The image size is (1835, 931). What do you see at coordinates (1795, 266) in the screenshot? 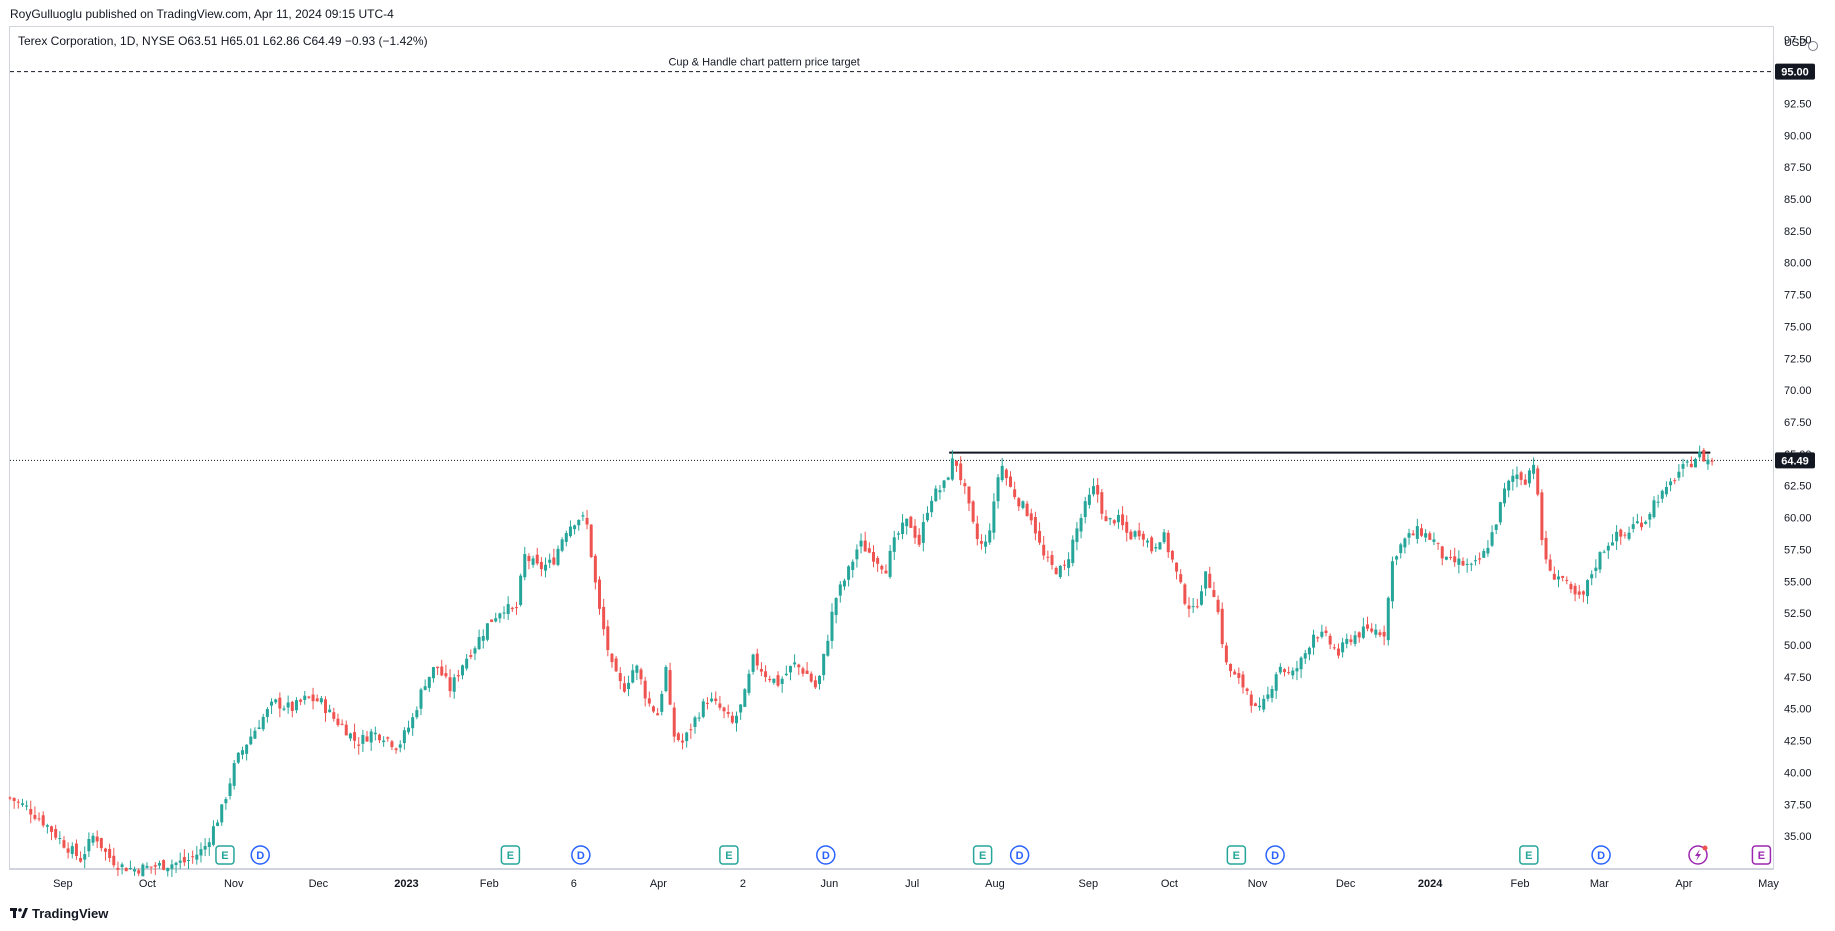
I see `price-labels: 95.00 64.49` at bounding box center [1795, 266].